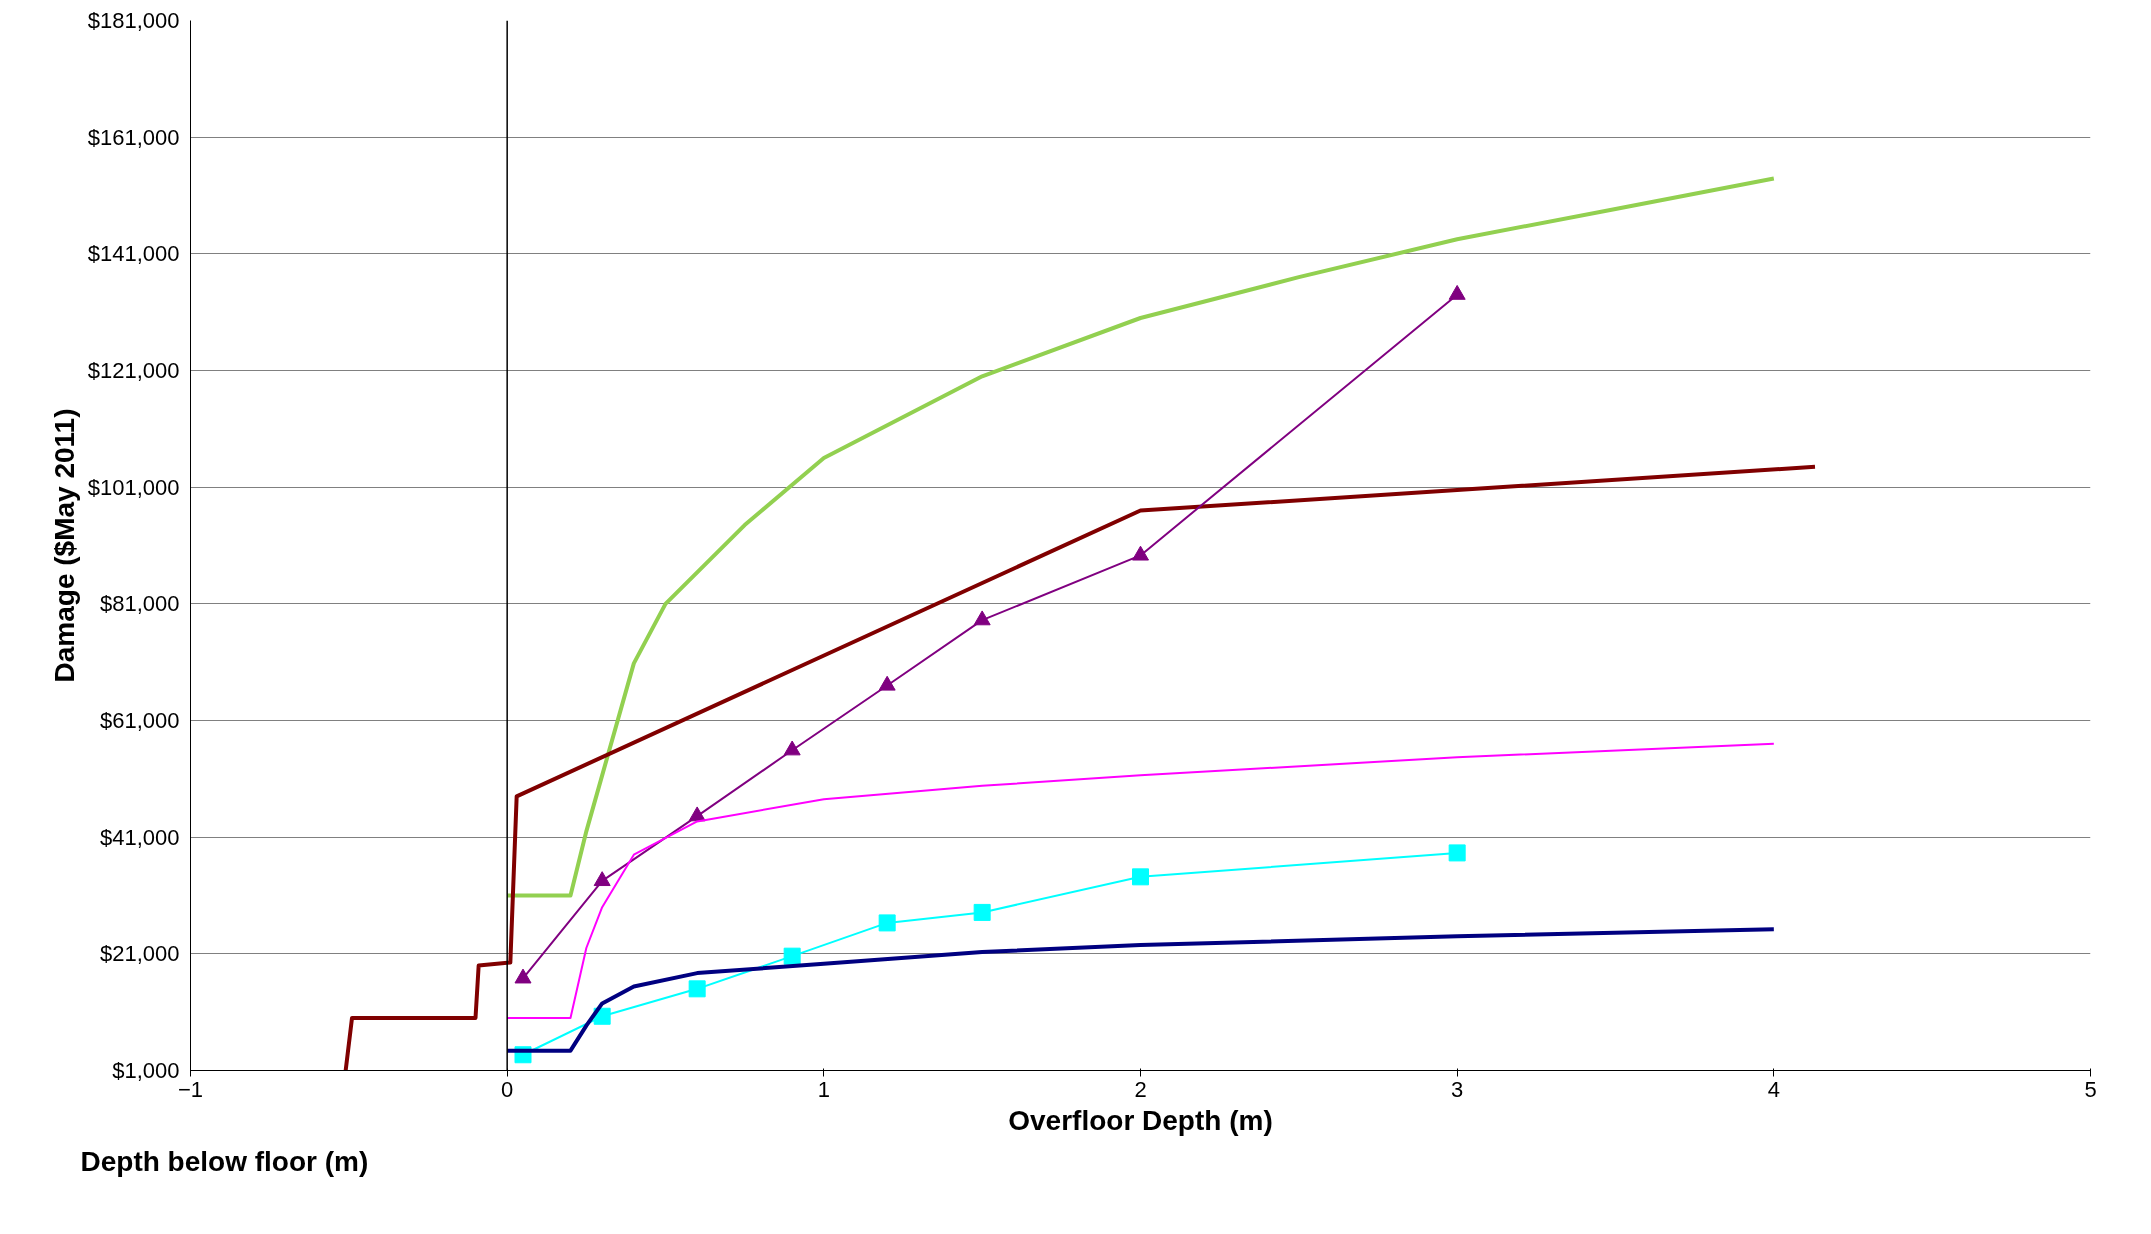 This screenshot has height=1234, width=2151. Describe the element at coordinates (1140, 1089) in the screenshot. I see `x-tick-label: 2` at that location.